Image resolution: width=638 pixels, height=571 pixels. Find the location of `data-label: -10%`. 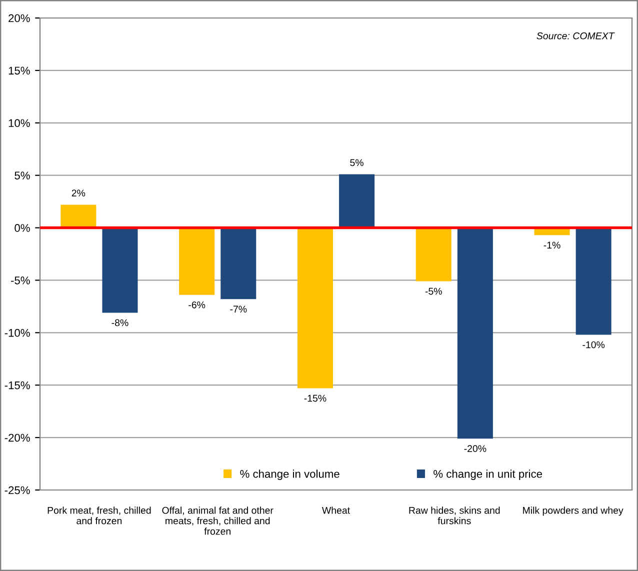

data-label: -10% is located at coordinates (593, 344).